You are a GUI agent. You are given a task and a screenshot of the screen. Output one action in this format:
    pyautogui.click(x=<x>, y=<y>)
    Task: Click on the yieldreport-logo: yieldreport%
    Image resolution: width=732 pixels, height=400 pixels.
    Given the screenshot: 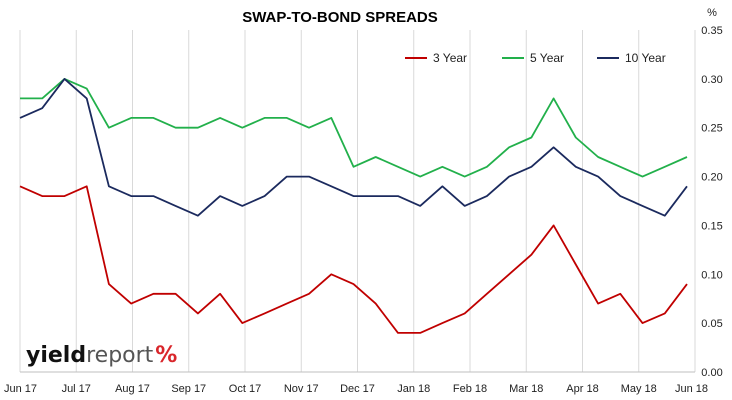 What is the action you would take?
    pyautogui.click(x=101, y=355)
    